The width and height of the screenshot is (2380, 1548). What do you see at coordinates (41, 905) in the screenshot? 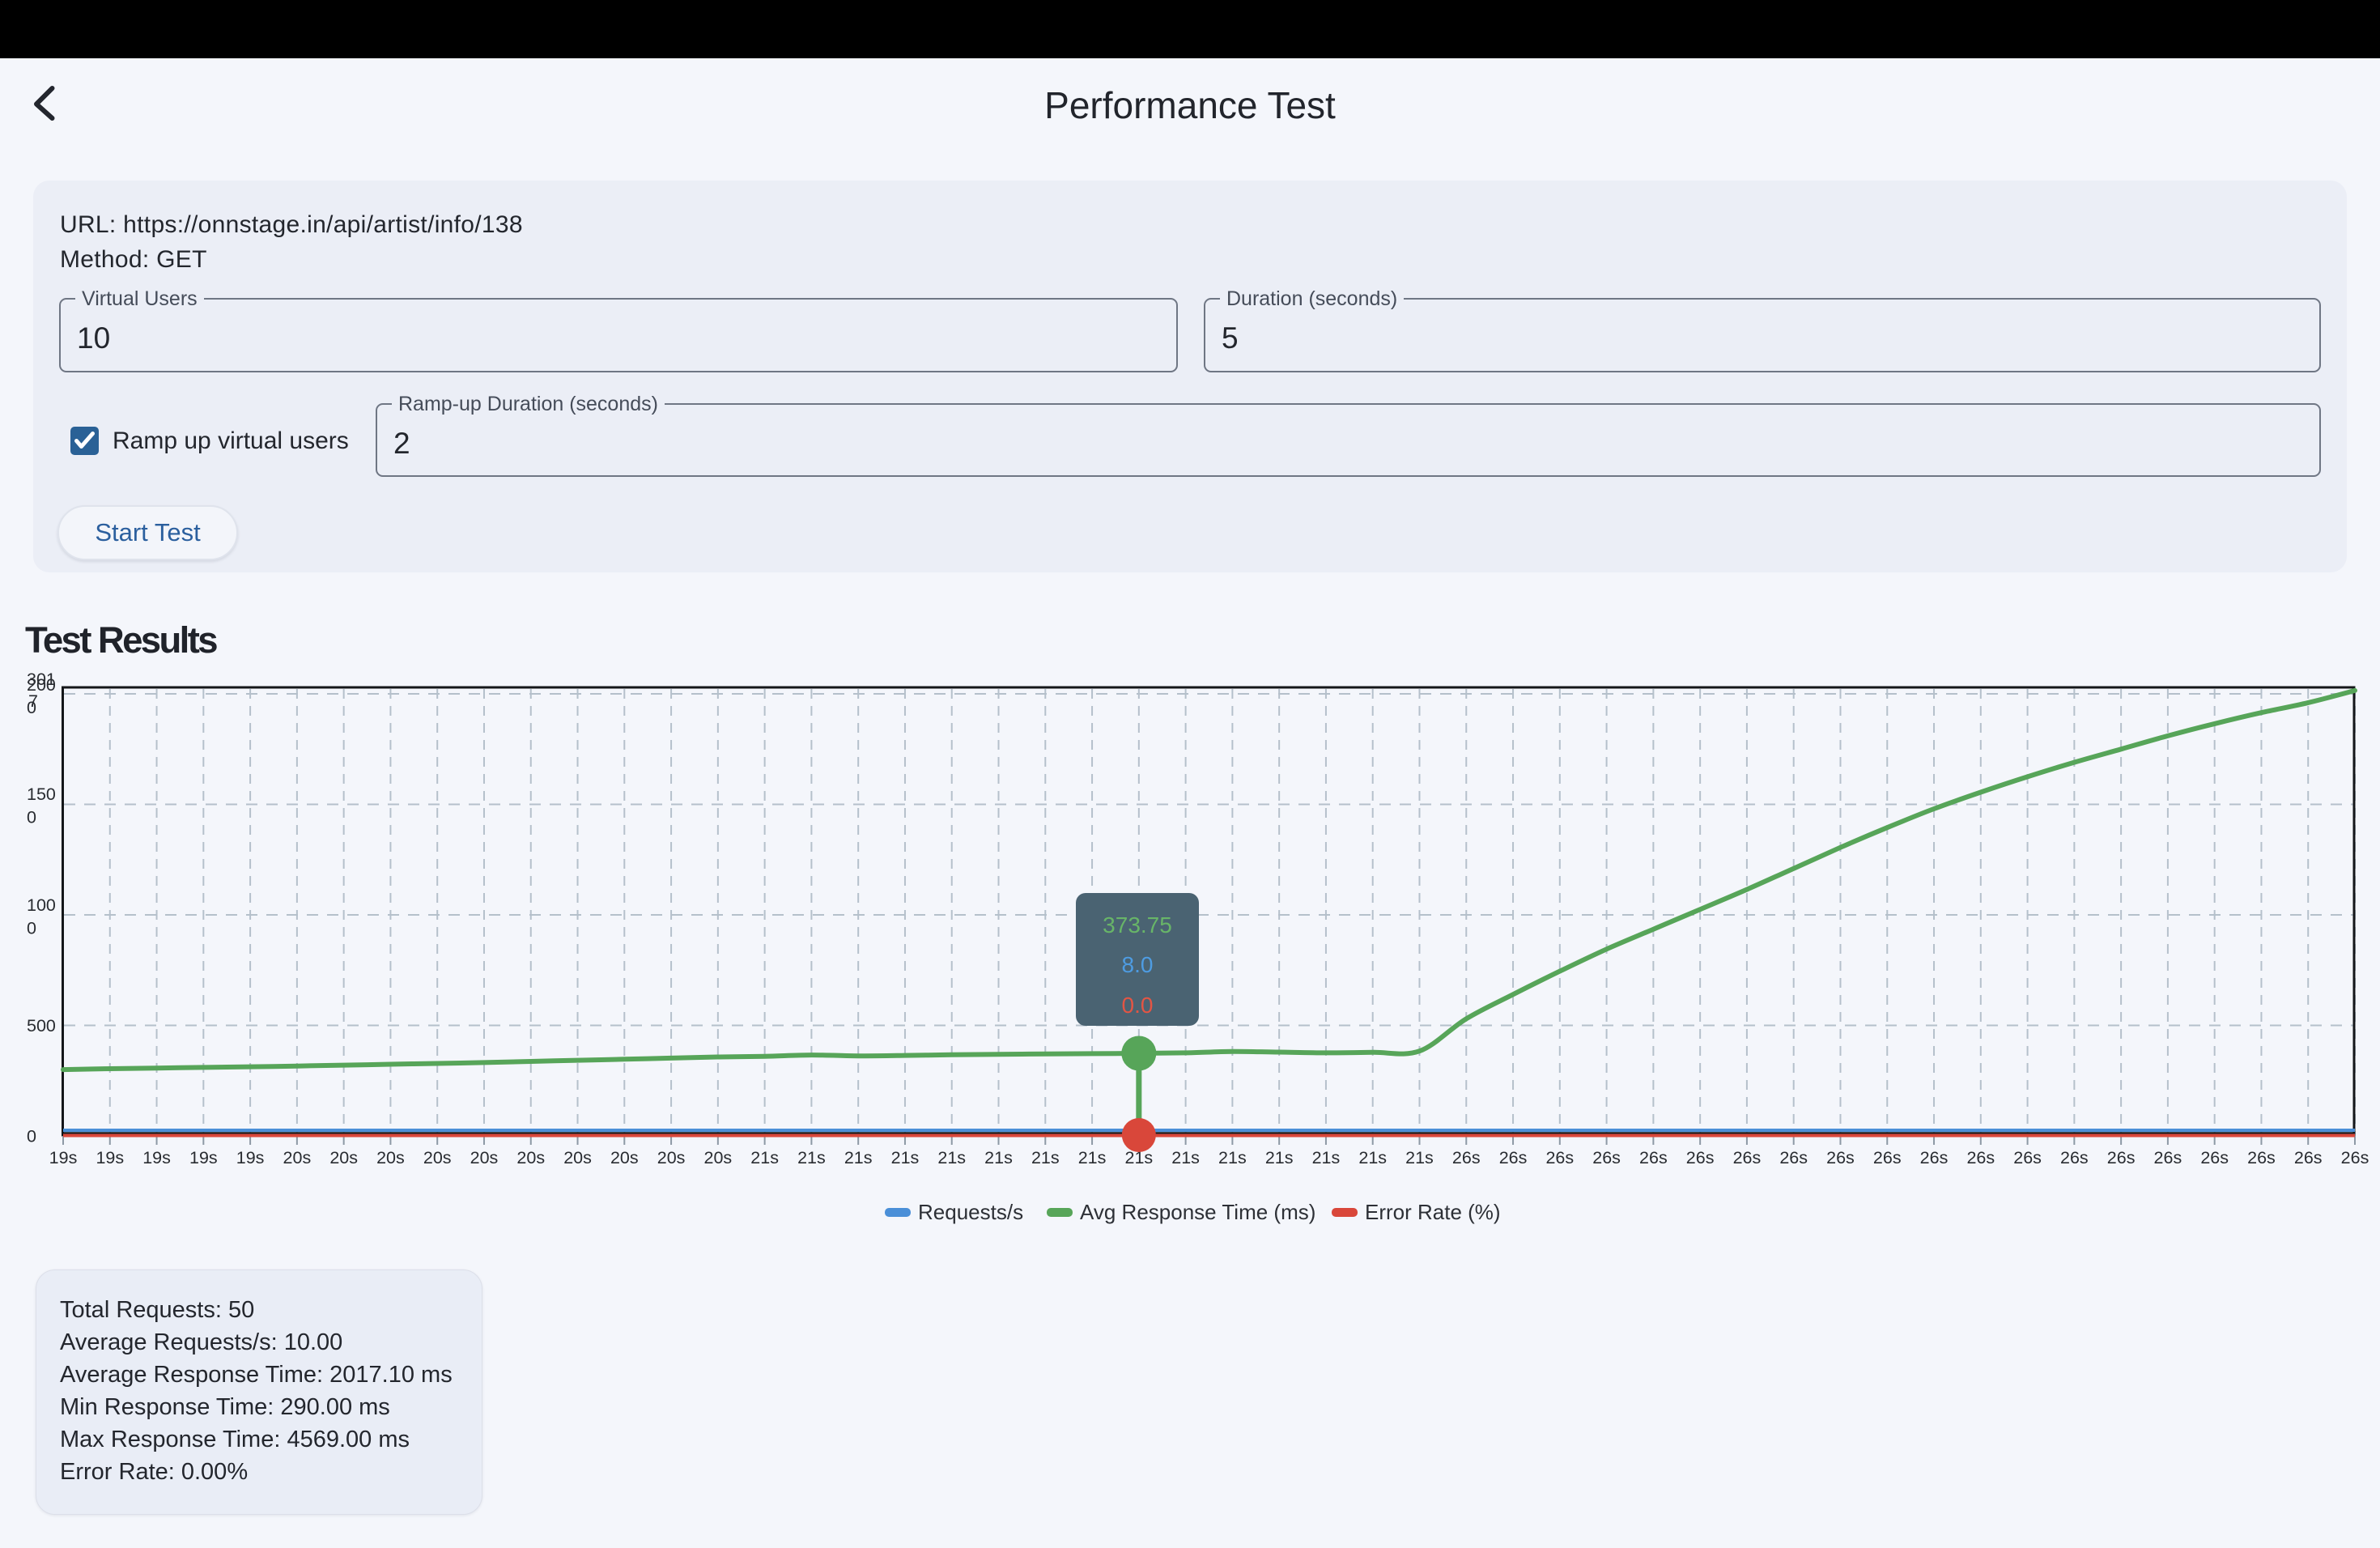
I see `svg-text: 100` at bounding box center [41, 905].